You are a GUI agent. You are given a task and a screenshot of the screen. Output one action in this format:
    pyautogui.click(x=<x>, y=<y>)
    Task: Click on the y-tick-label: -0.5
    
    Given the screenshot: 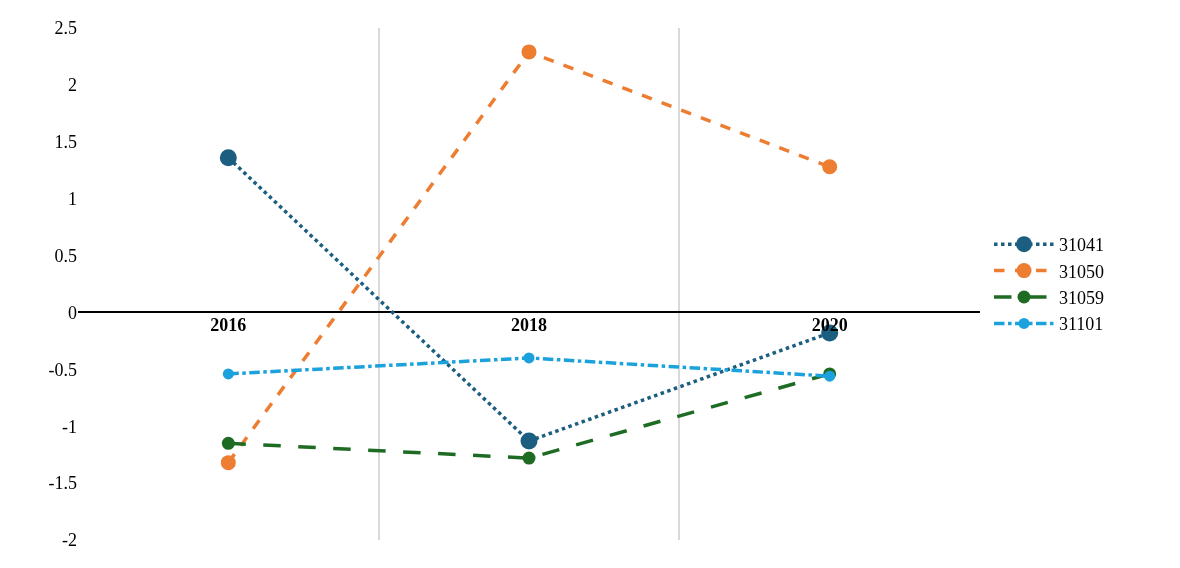 What is the action you would take?
    pyautogui.click(x=62, y=369)
    